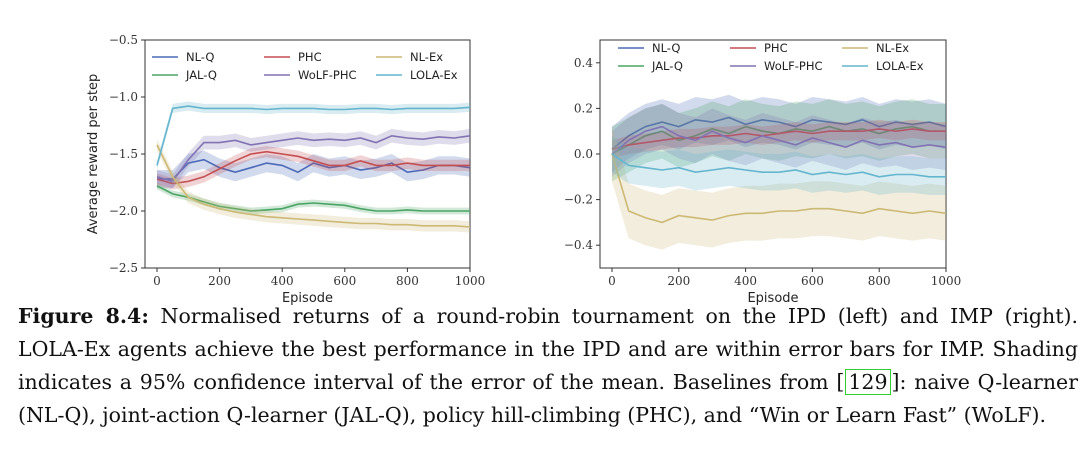  Describe the element at coordinates (579, 245) in the screenshot. I see `y-tick-label: −0.4` at that location.